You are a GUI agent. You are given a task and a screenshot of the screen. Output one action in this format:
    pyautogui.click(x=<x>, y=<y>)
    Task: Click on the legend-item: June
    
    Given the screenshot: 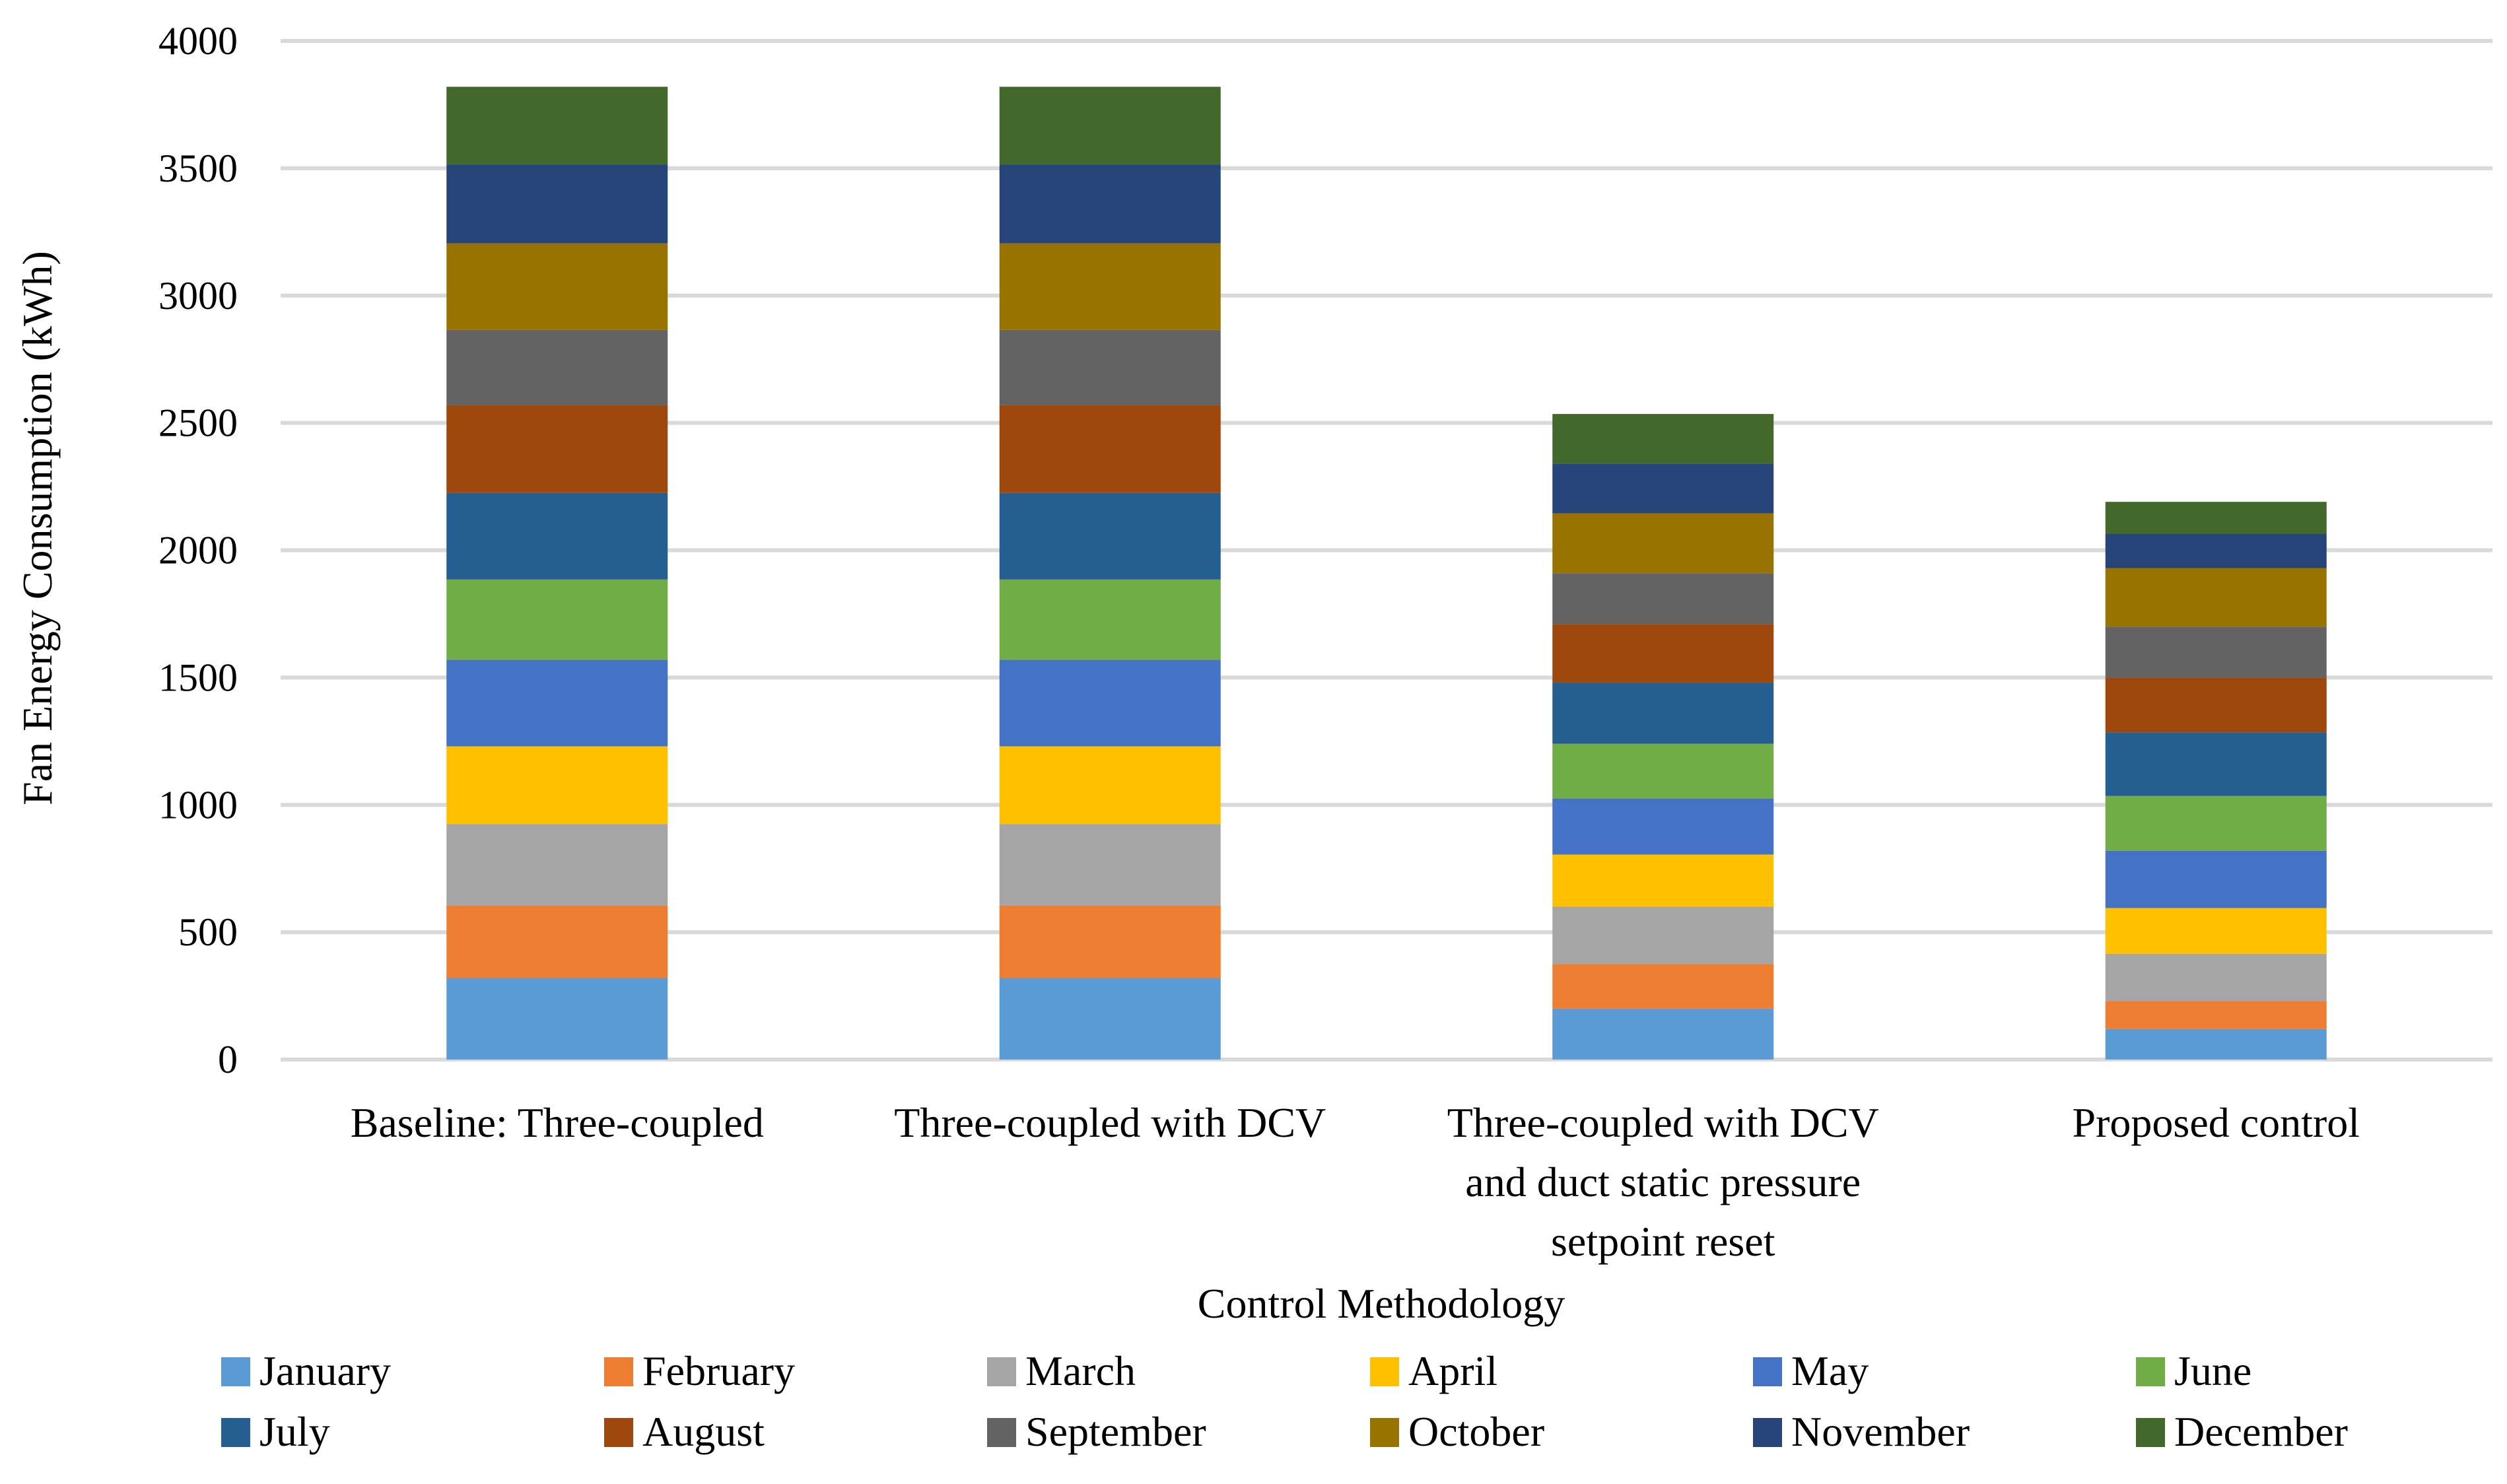 What is the action you would take?
    pyautogui.click(x=2193, y=1371)
    